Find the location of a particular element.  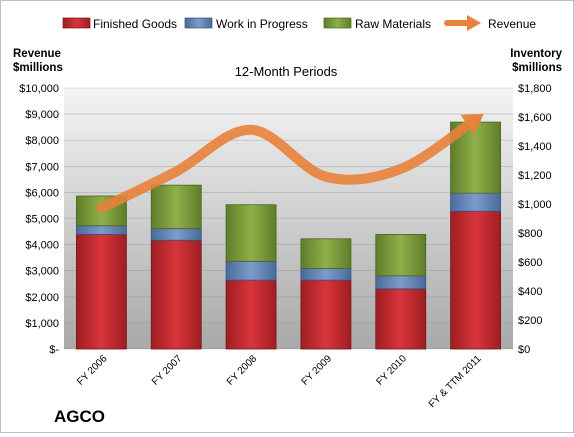

right-axis-title-line1: Inventory is located at coordinates (536, 54).